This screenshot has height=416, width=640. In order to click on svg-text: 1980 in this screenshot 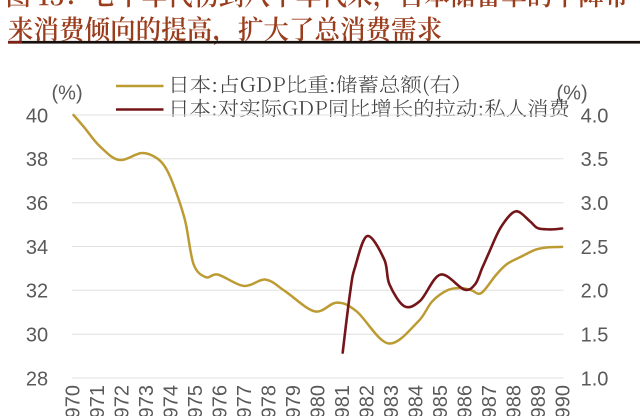, I will do `click(319, 400)`.